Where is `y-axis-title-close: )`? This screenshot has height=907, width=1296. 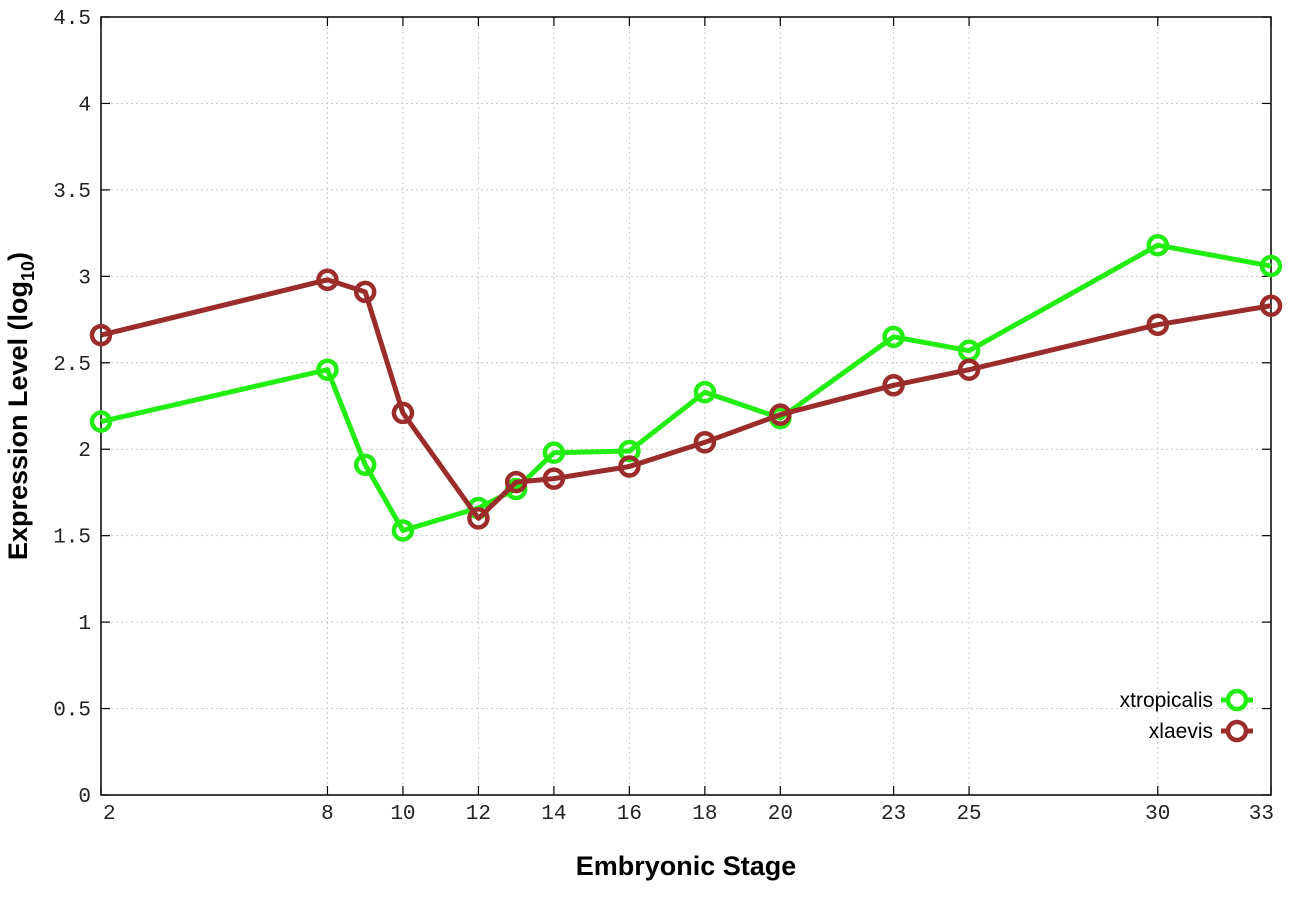
y-axis-title-close: ) is located at coordinates (18, 256).